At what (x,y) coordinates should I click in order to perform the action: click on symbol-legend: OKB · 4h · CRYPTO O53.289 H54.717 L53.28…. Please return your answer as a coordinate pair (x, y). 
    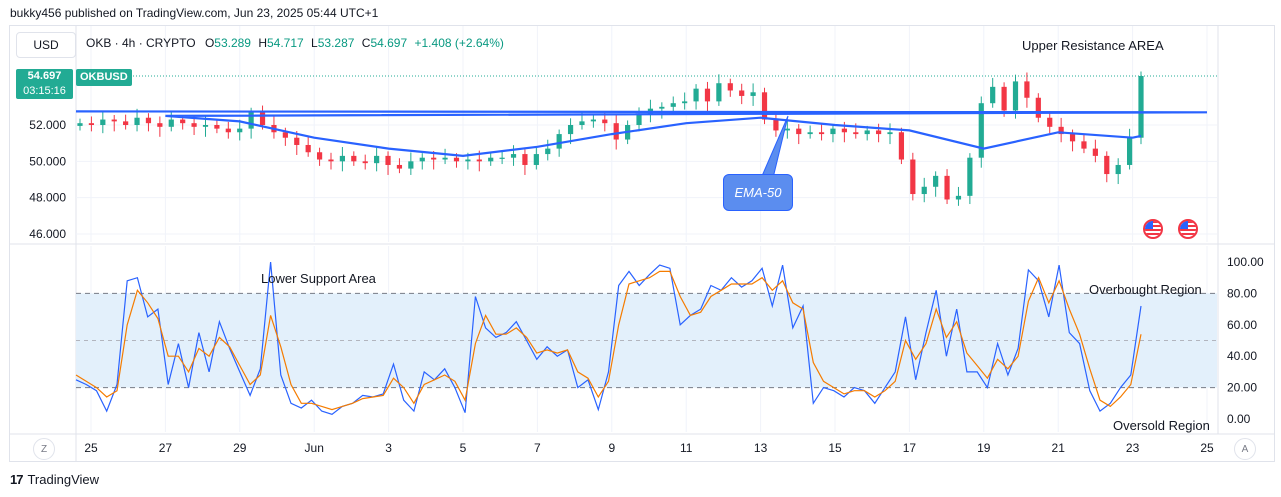
    Looking at the image, I should click on (295, 43).